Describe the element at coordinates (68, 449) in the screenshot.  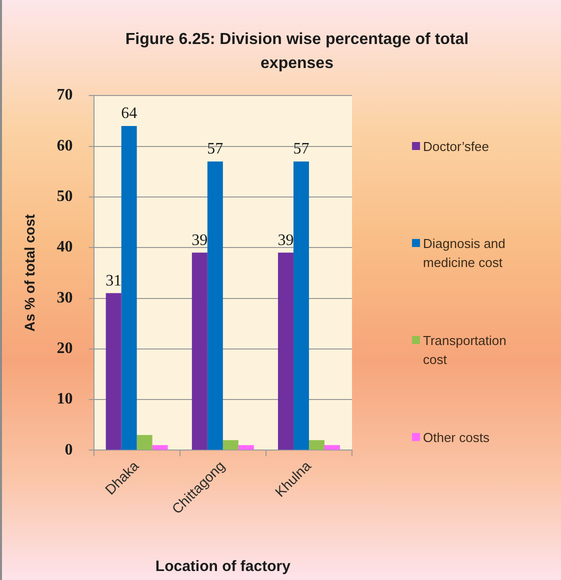
I see `y-tick-label: 0` at that location.